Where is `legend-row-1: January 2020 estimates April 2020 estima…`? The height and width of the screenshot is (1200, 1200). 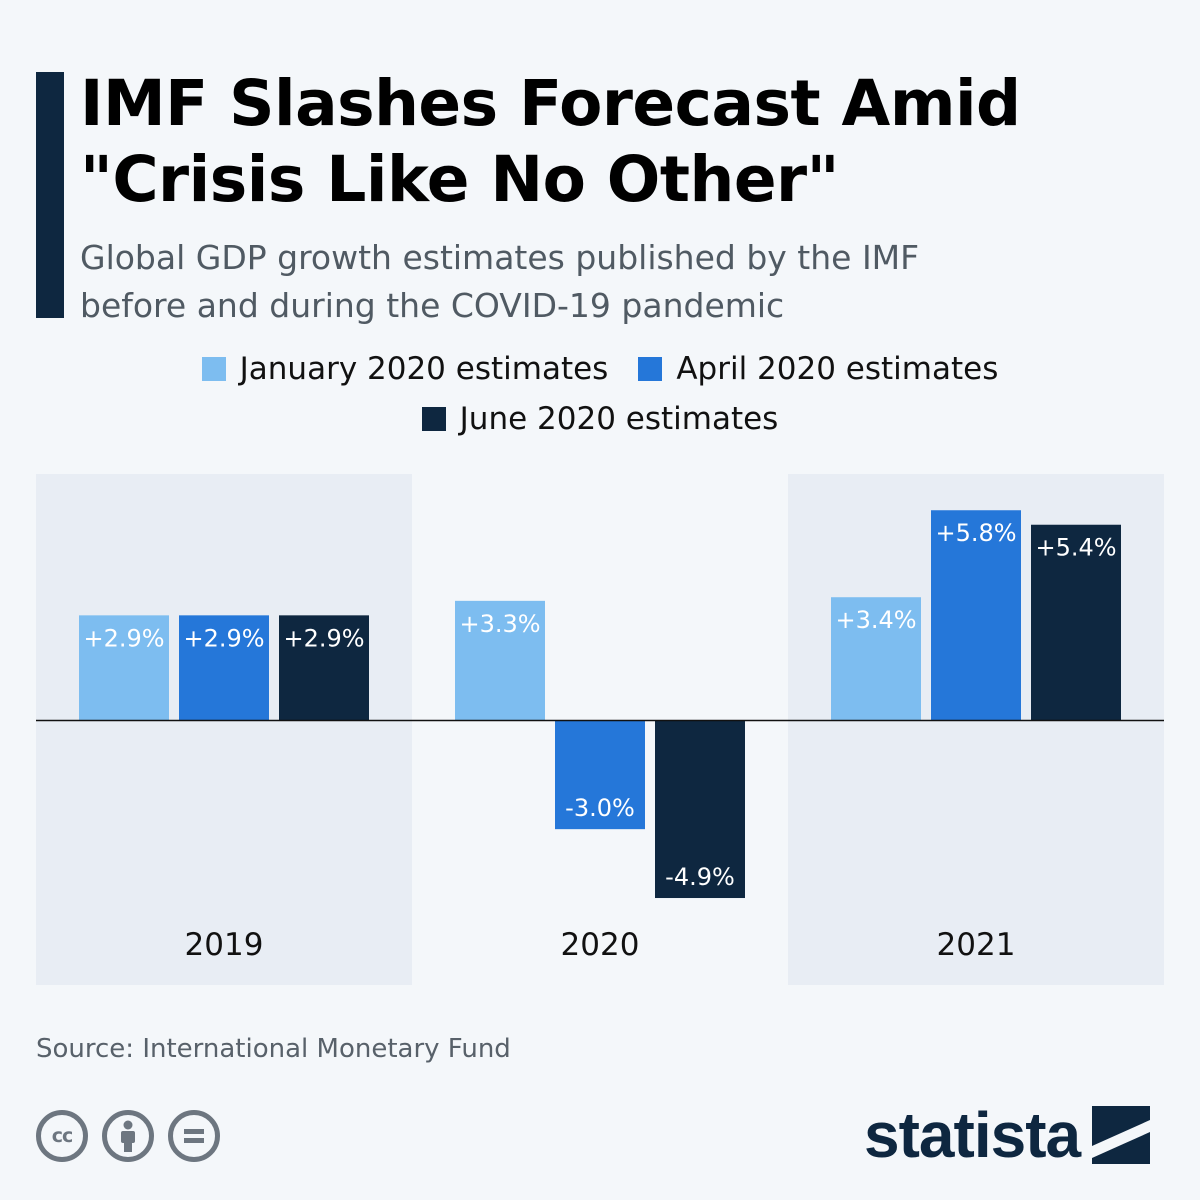
legend-row-1: January 2020 estimates April 2020 estima… is located at coordinates (600, 369).